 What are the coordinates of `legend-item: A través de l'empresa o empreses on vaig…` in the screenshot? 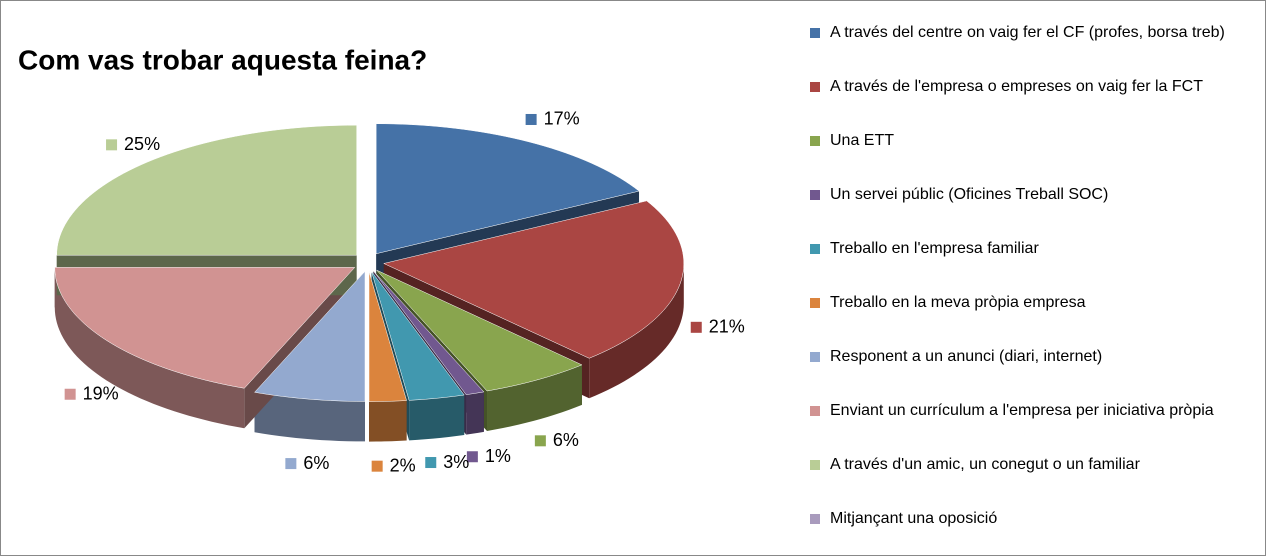 It's located at (1035, 87).